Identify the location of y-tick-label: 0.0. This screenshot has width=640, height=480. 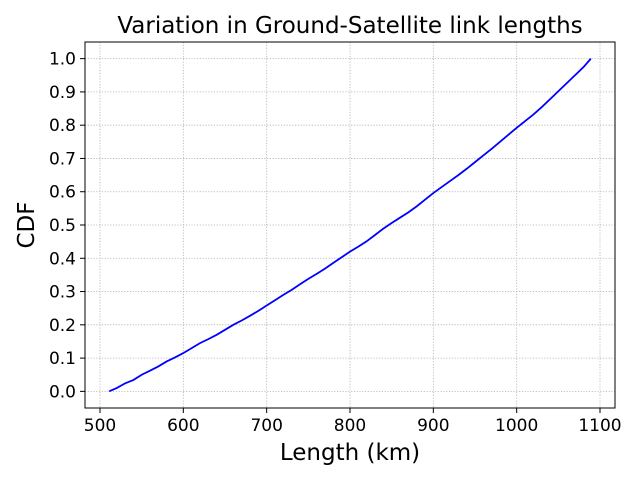
(62, 392).